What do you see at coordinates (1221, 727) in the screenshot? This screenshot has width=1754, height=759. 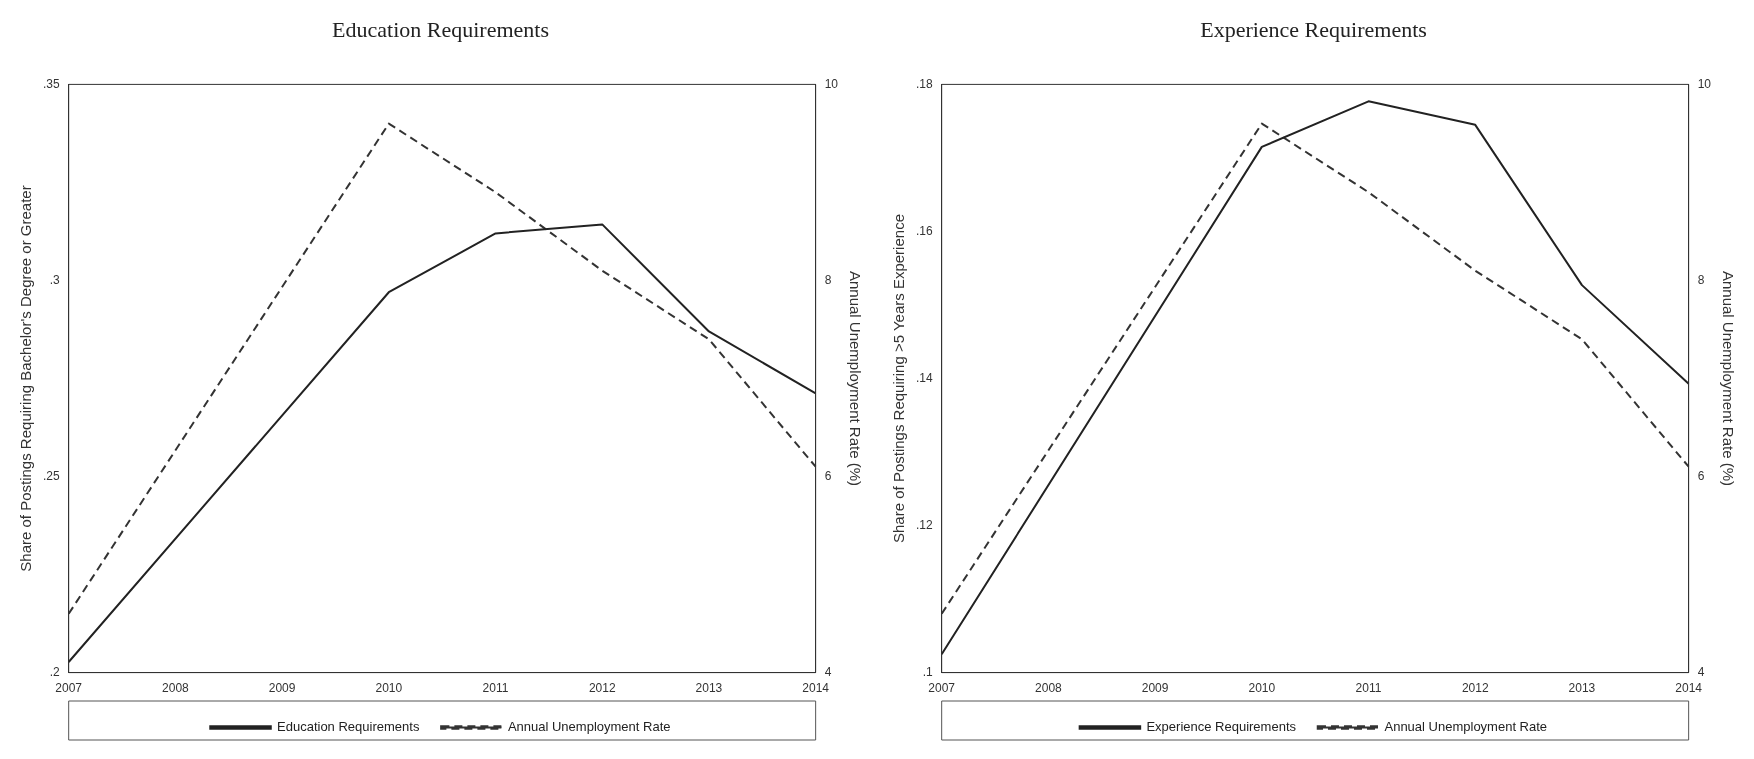 I see `legend-label: Experience Requirements` at bounding box center [1221, 727].